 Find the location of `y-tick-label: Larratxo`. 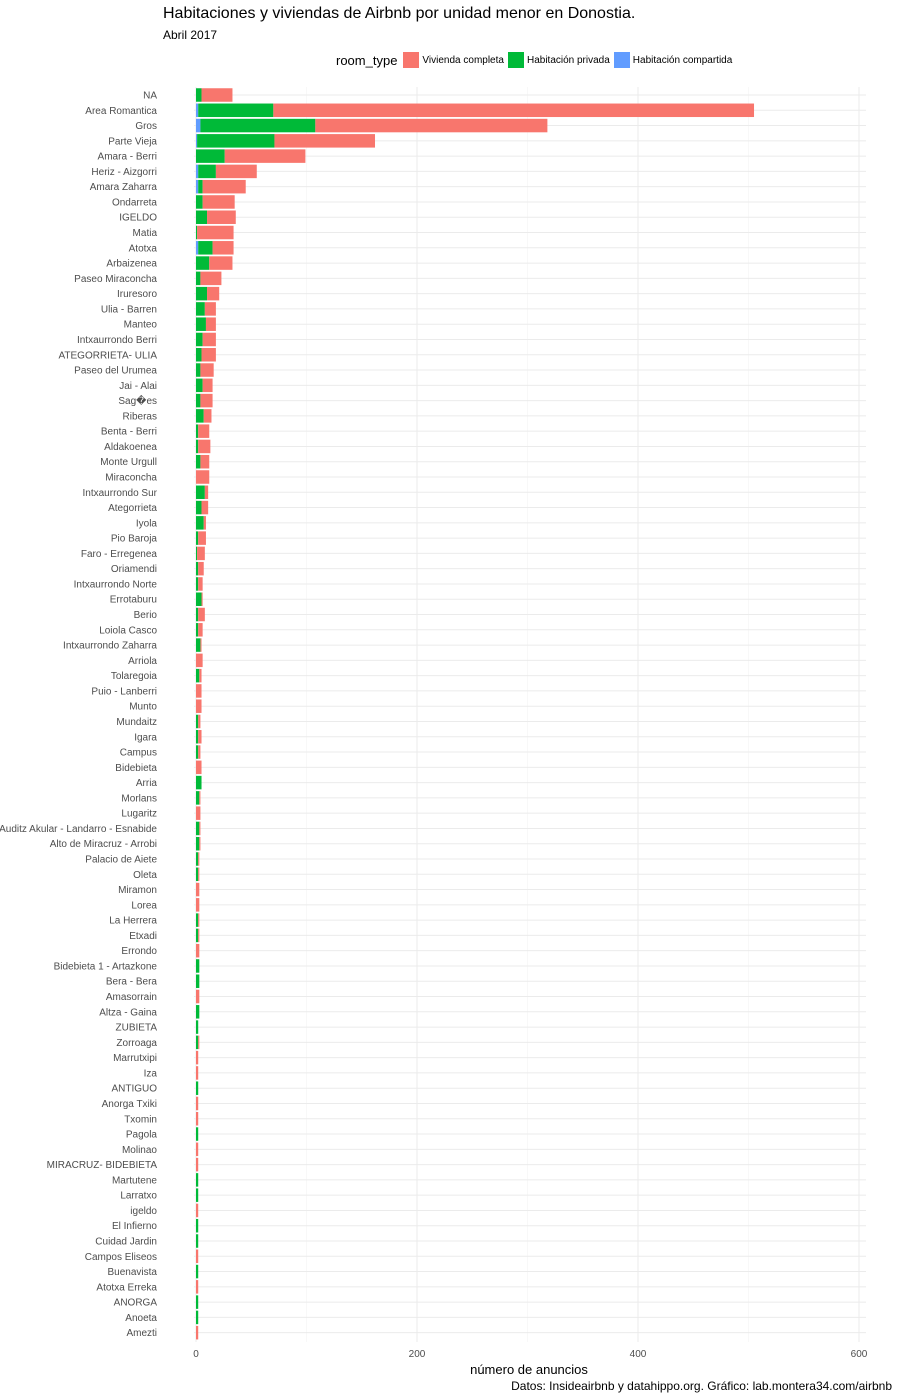

y-tick-label: Larratxo is located at coordinates (138, 1196).